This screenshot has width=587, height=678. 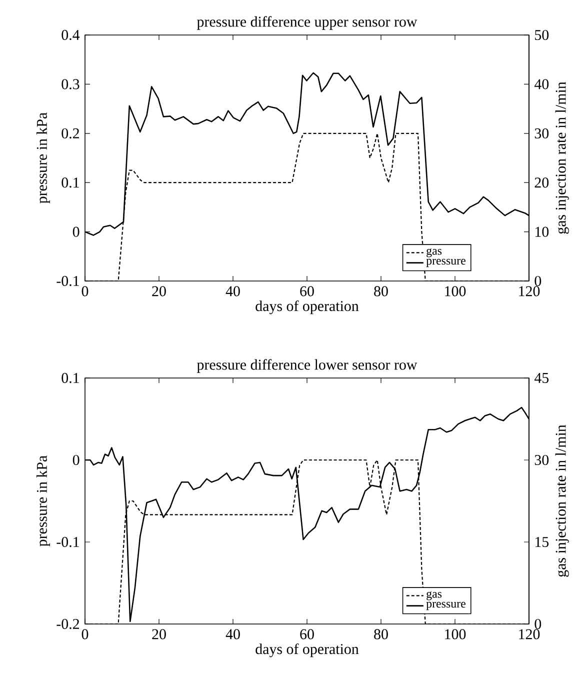 I want to click on y2-tick-label: 45, so click(x=541, y=378).